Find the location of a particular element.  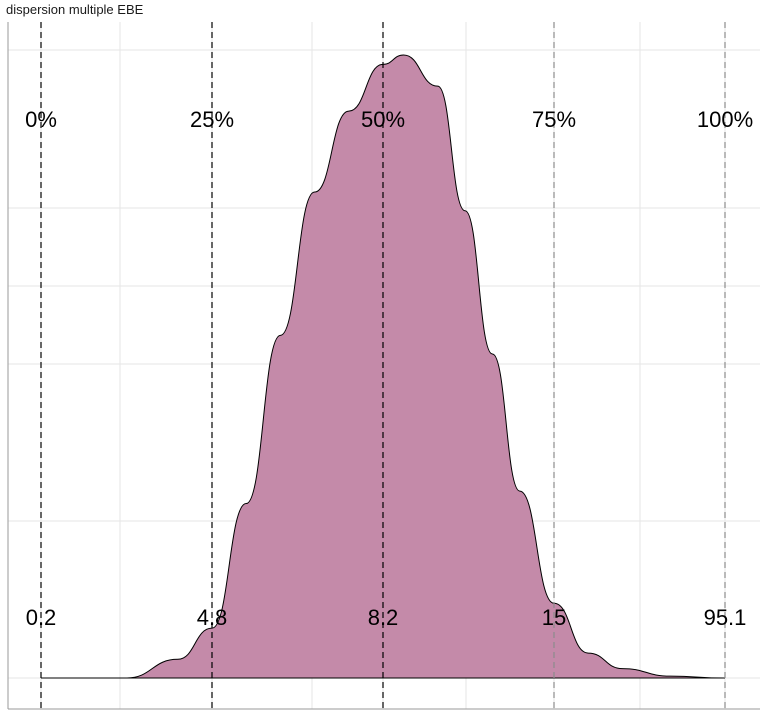

quantile-value-label: 95.1 is located at coordinates (725, 617).